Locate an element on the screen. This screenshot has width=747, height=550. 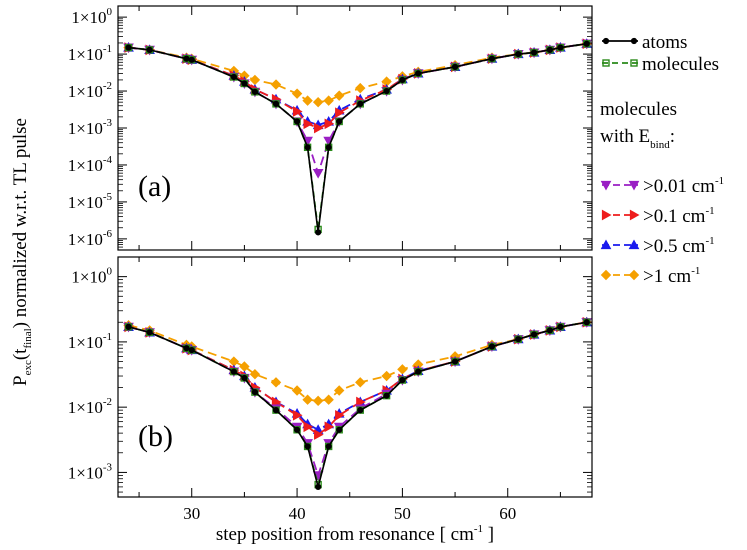
legend-th4-main: >1 cm is located at coordinates (667, 276).